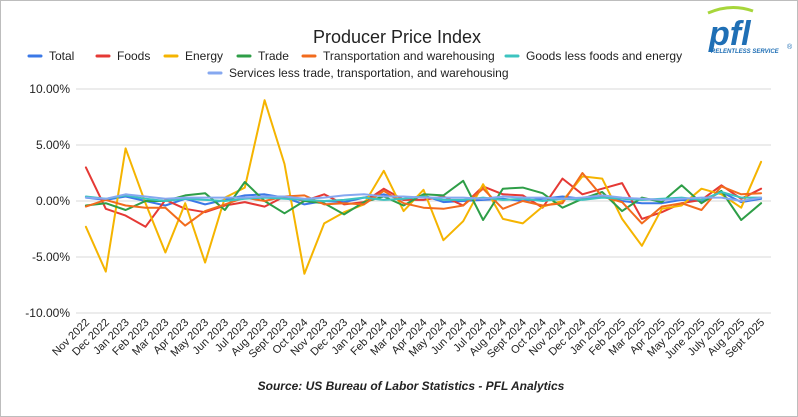 The width and height of the screenshot is (798, 417). What do you see at coordinates (730, 10) in the screenshot?
I see `logo-swoosh` at bounding box center [730, 10].